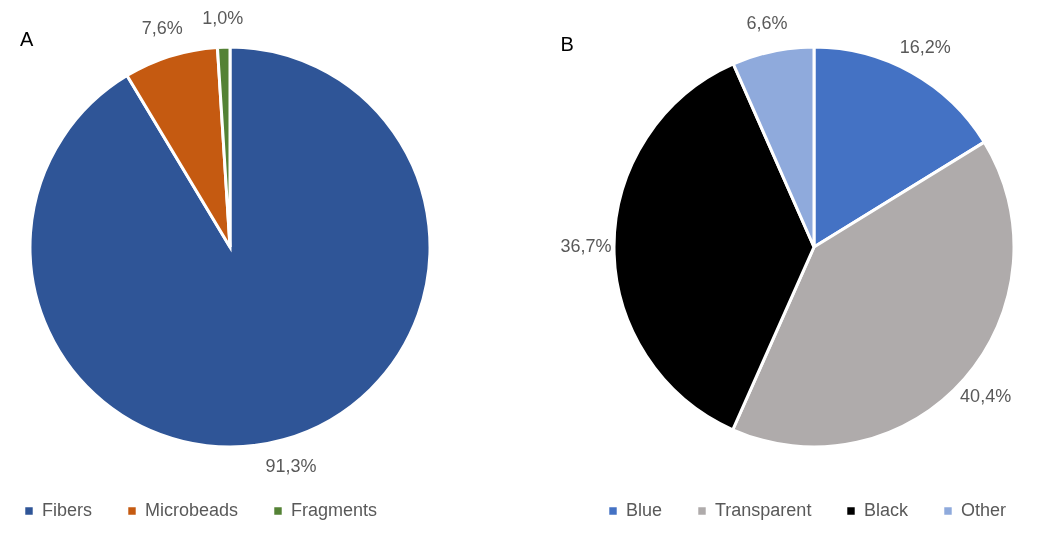 This screenshot has height=551, width=1054. Describe the element at coordinates (925, 46) in the screenshot. I see `data-label: 16,2%` at that location.